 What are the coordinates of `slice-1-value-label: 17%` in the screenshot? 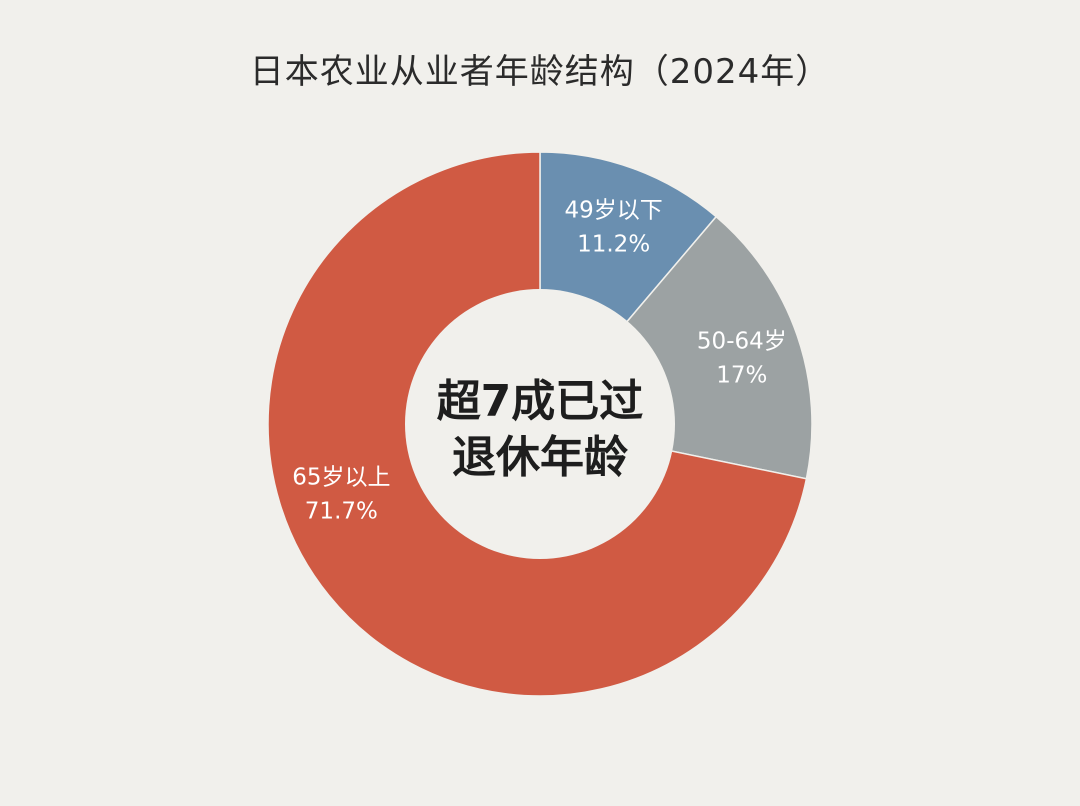 It's located at (741, 375).